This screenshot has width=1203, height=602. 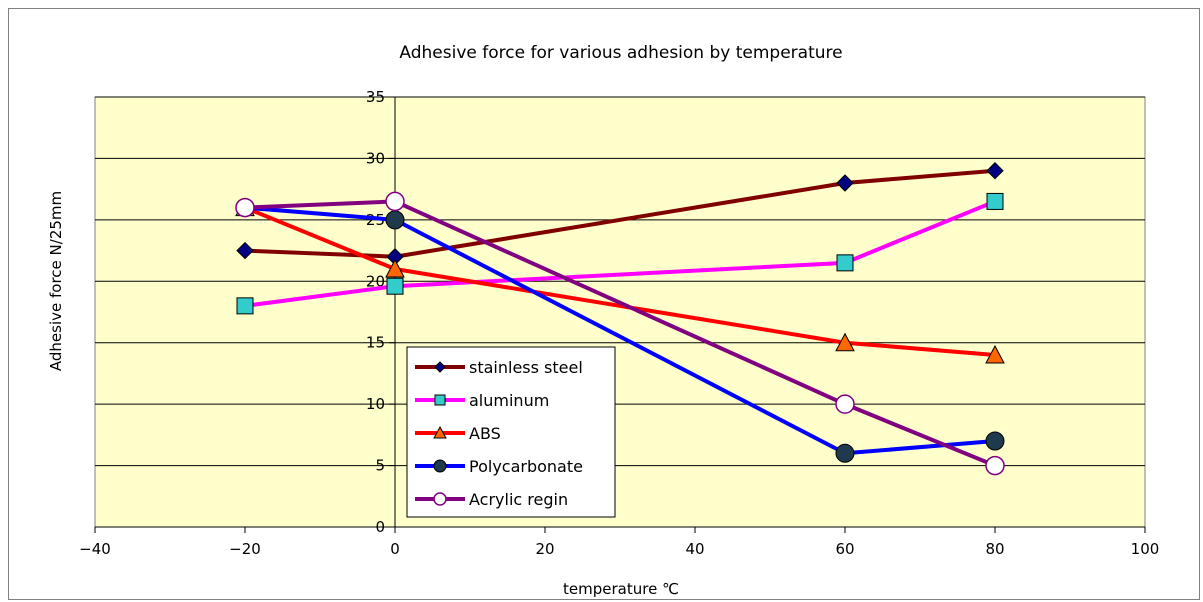 I want to click on legend-item: ABS, so click(x=458, y=433).